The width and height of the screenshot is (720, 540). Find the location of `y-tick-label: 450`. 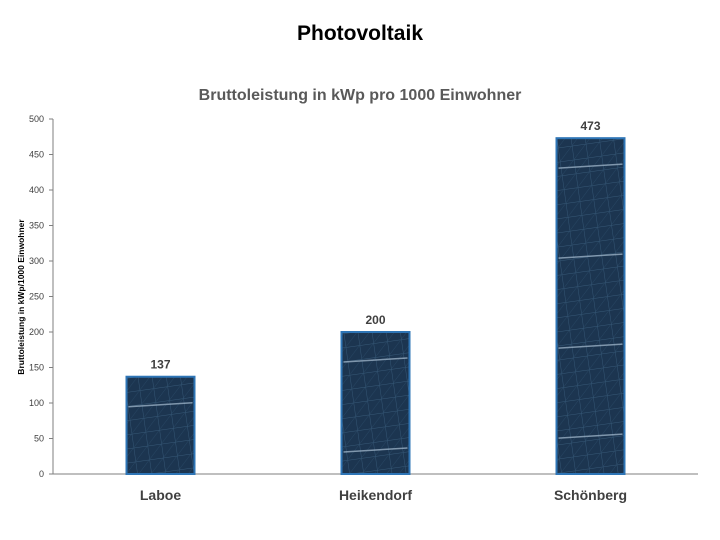

y-tick-label: 450 is located at coordinates (36, 155).